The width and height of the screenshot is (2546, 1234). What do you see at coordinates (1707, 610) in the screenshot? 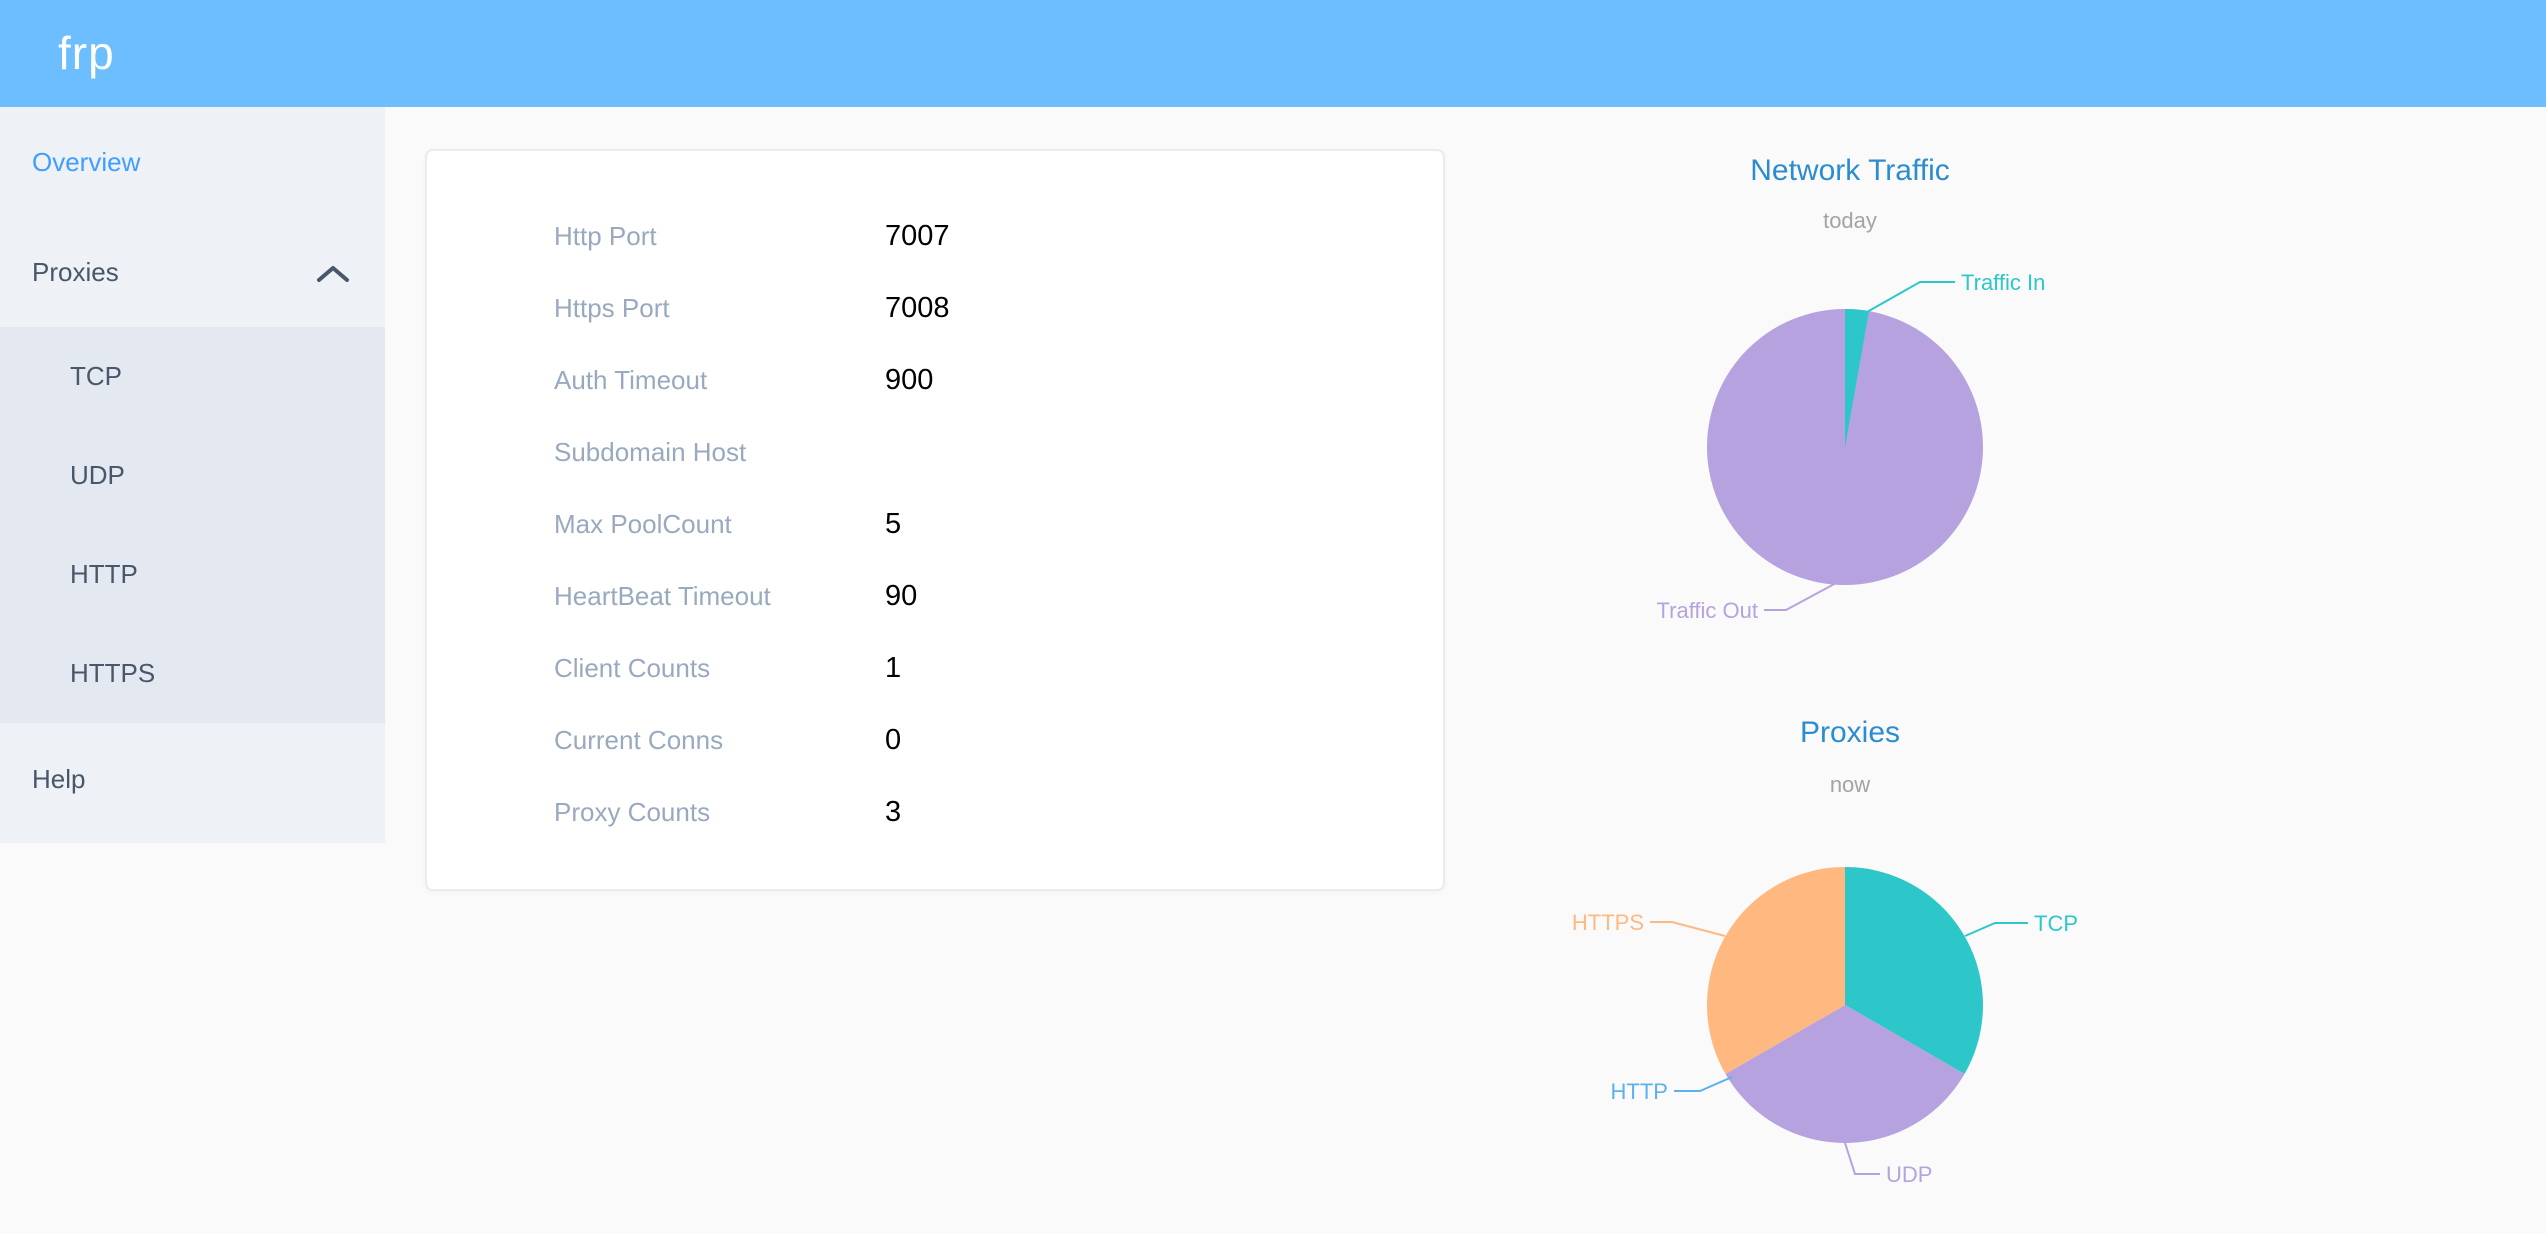
I see `pie-label-traffic-out: Traffic Out` at bounding box center [1707, 610].